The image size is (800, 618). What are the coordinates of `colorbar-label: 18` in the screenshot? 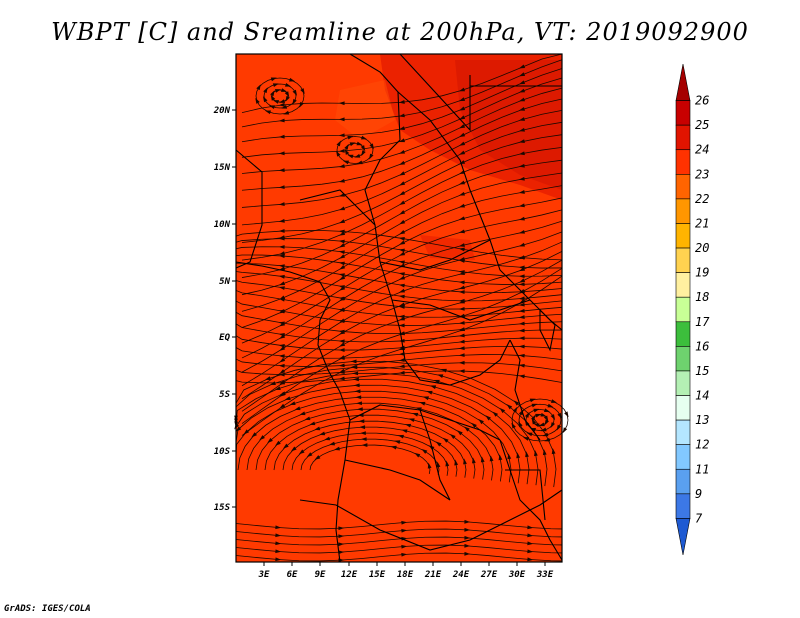 It's located at (702, 297).